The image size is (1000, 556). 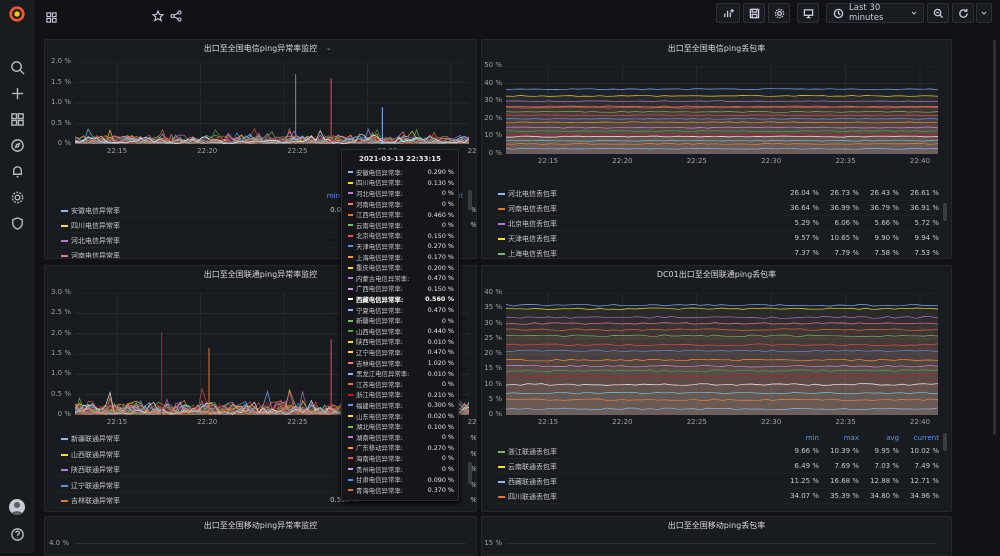 What do you see at coordinates (17, 197) in the screenshot?
I see `configuration-gear-icon` at bounding box center [17, 197].